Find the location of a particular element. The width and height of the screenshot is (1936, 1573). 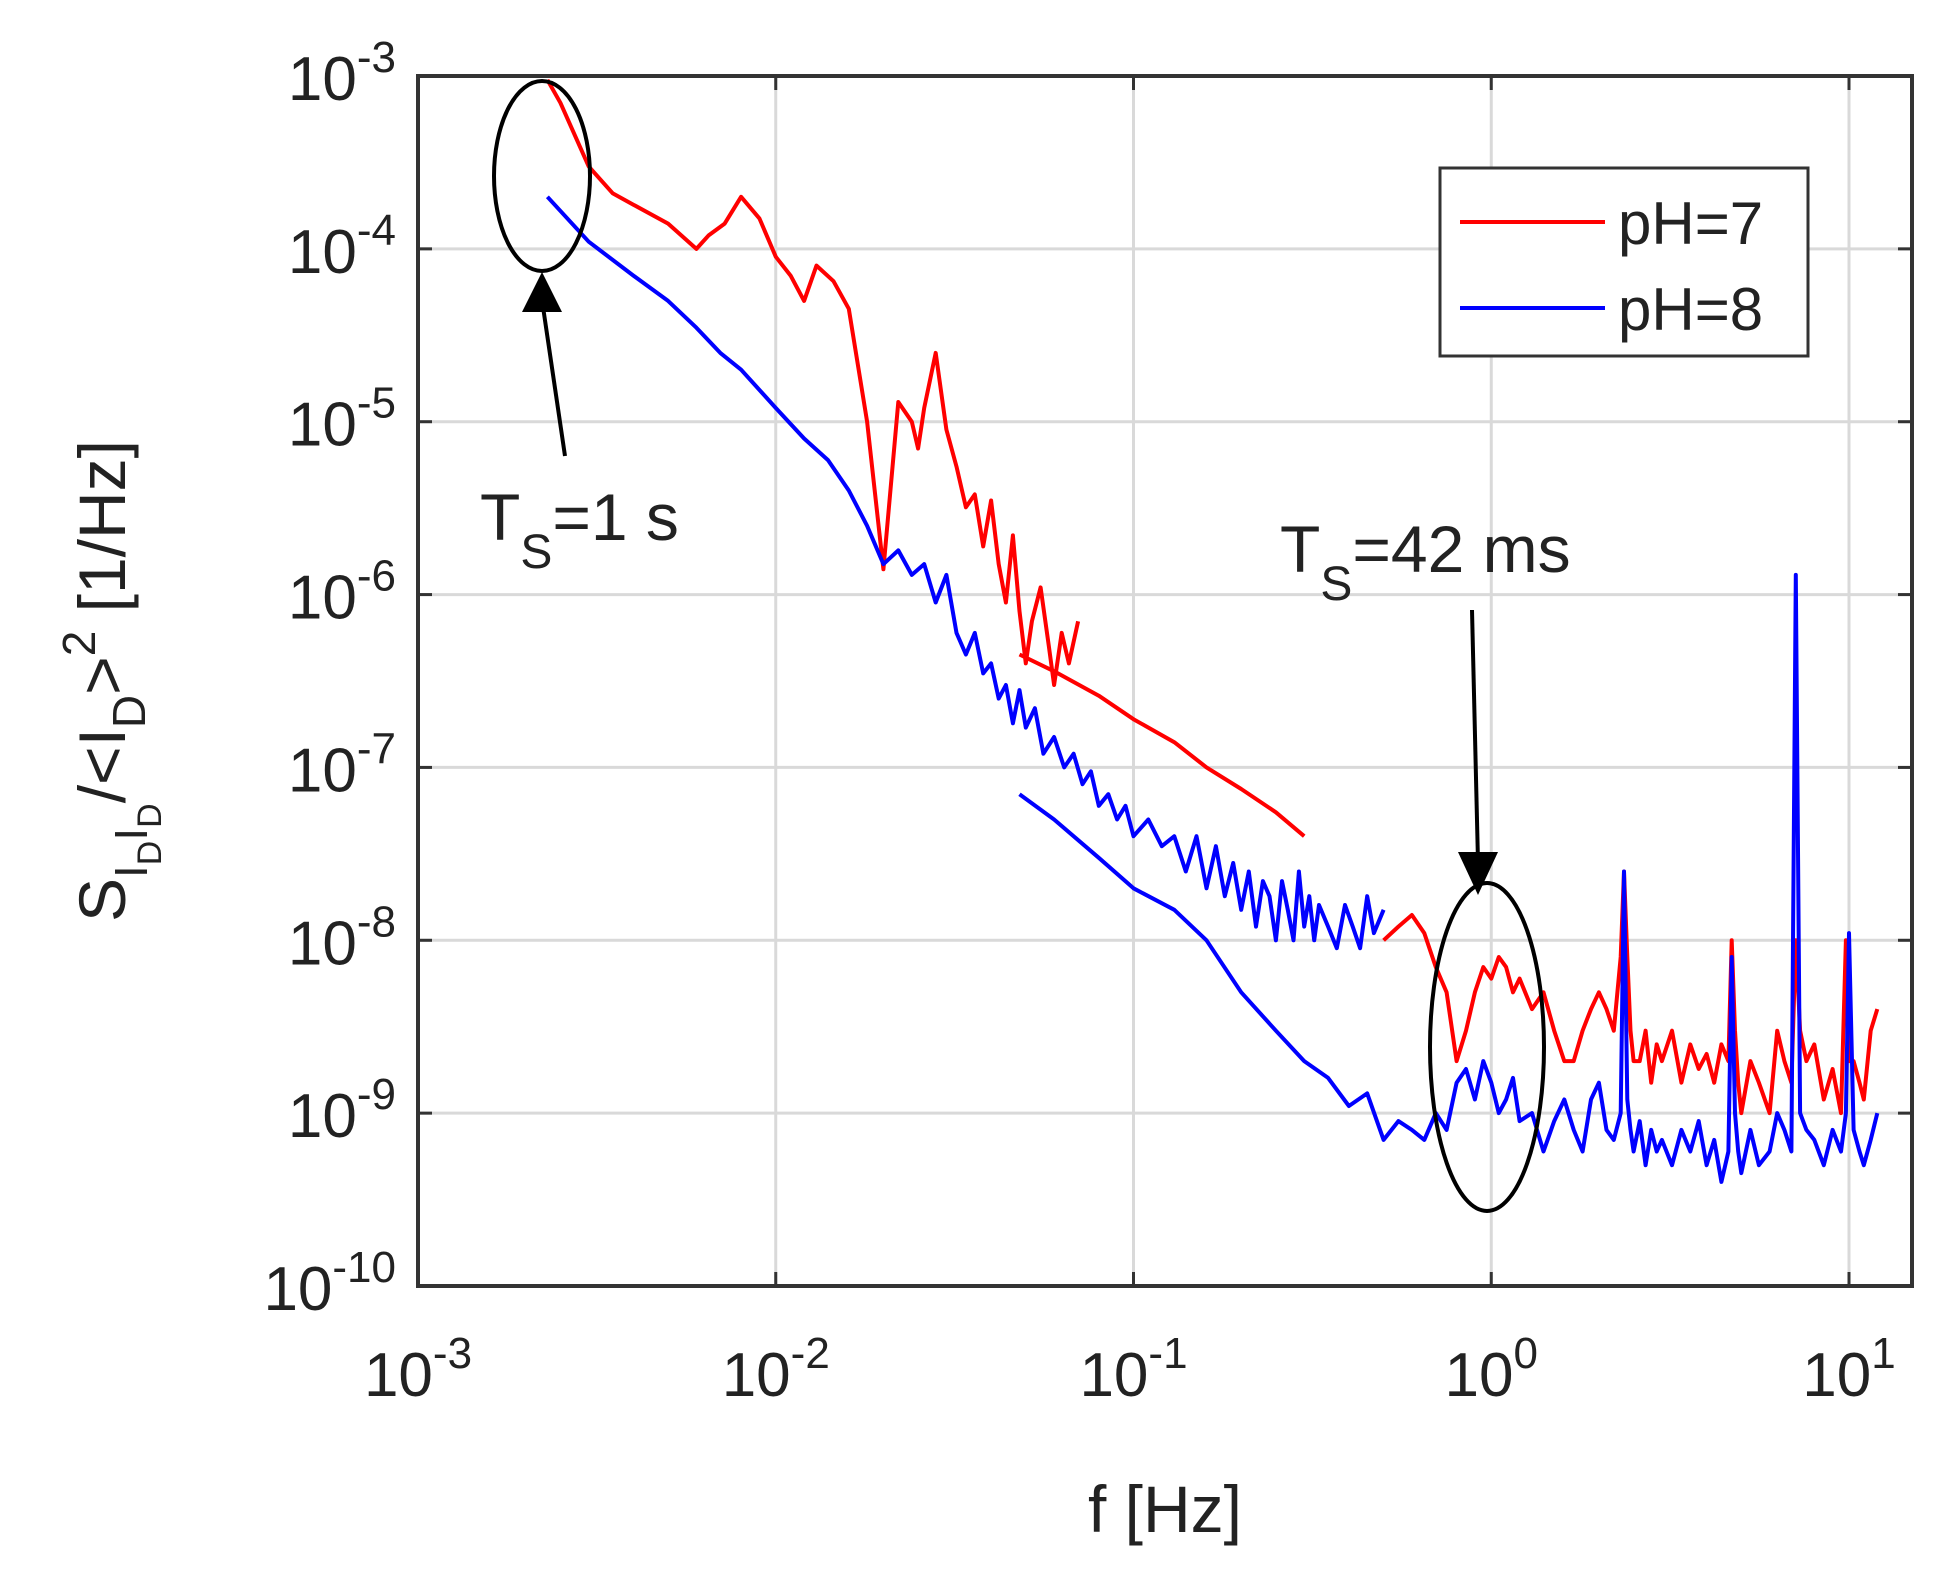

annotation-rest: =42 ms is located at coordinates (1461, 549).